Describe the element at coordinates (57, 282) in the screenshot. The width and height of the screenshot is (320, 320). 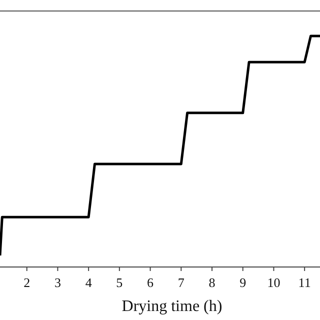
I see `x-tick-label: 3` at that location.